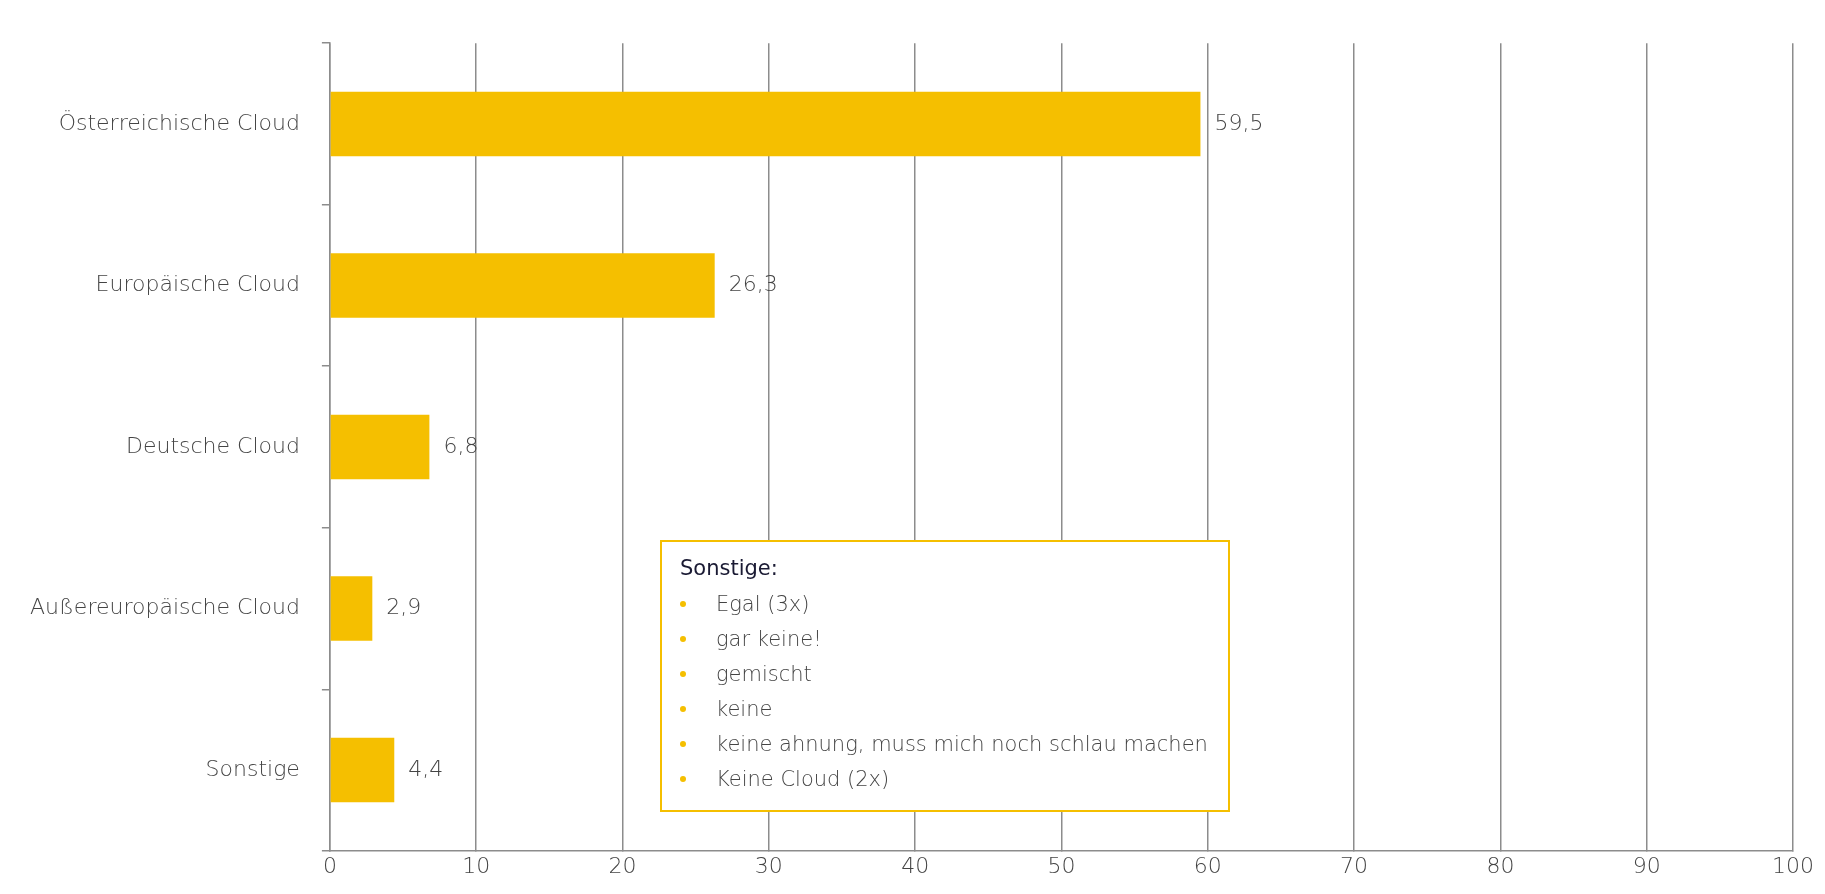 This screenshot has height=894, width=1825. I want to click on x-tick-label: 70, so click(1354, 865).